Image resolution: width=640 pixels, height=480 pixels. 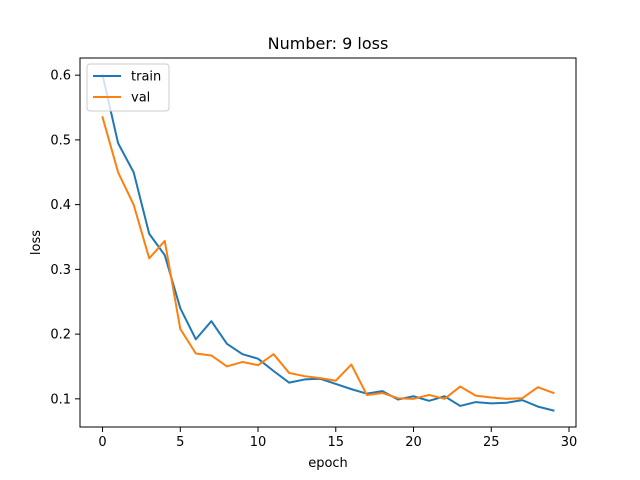 I want to click on x-axis-ticks: 0 5 10 15 20 25 30, so click(x=337, y=438).